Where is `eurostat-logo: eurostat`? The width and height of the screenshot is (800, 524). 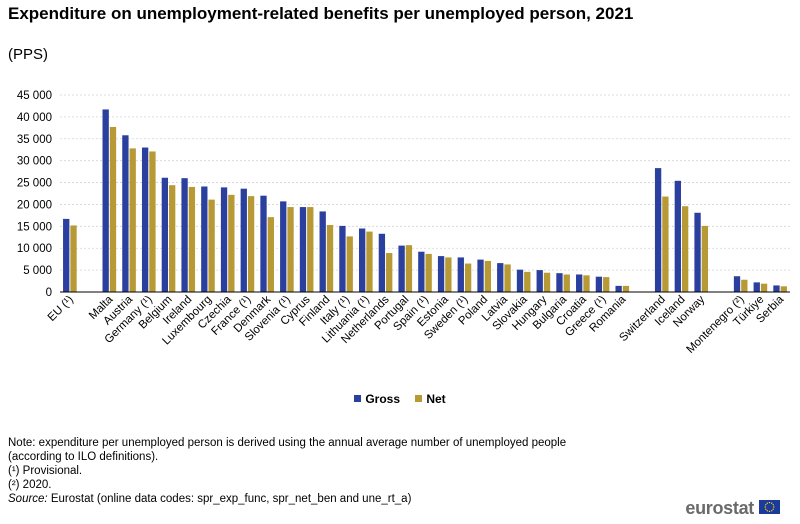 eurostat-logo: eurostat is located at coordinates (719, 508).